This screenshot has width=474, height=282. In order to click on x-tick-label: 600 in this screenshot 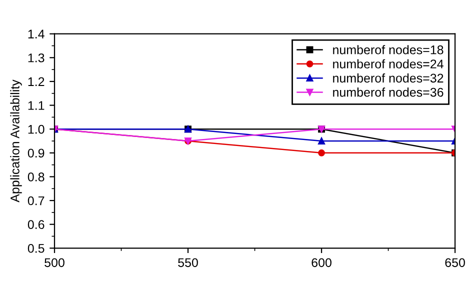, I will do `click(322, 263)`.